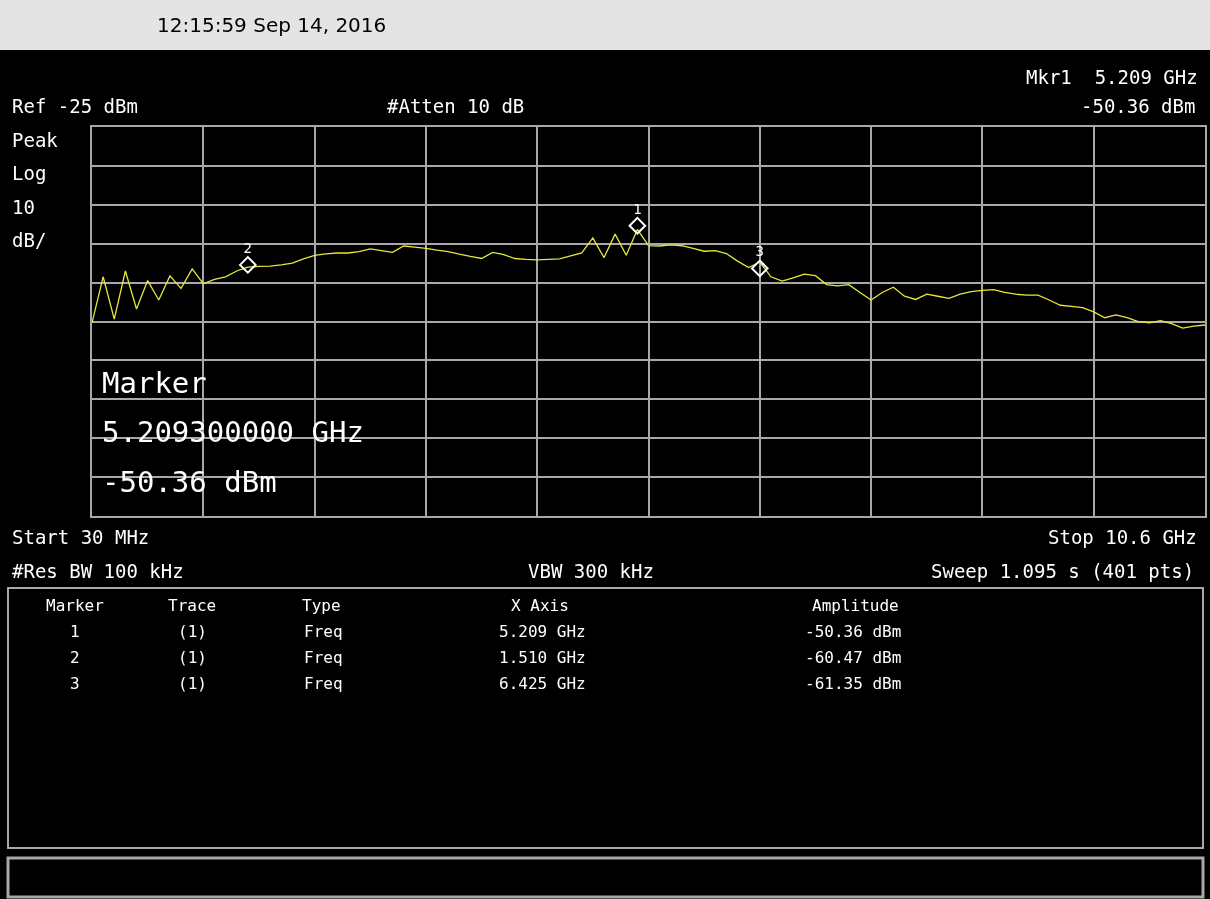  What do you see at coordinates (853, 657) in the screenshot?
I see `text: -60.47 dBm` at bounding box center [853, 657].